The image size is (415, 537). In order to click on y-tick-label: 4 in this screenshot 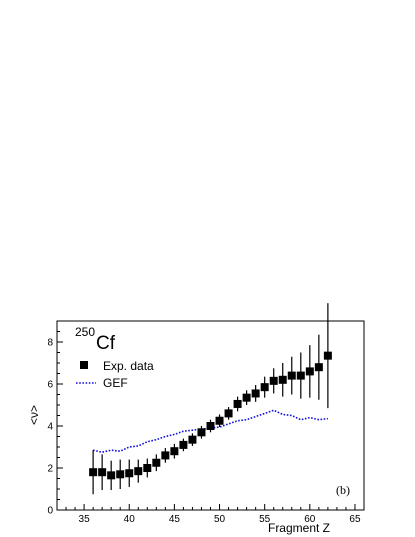, I will do `click(50, 427)`.